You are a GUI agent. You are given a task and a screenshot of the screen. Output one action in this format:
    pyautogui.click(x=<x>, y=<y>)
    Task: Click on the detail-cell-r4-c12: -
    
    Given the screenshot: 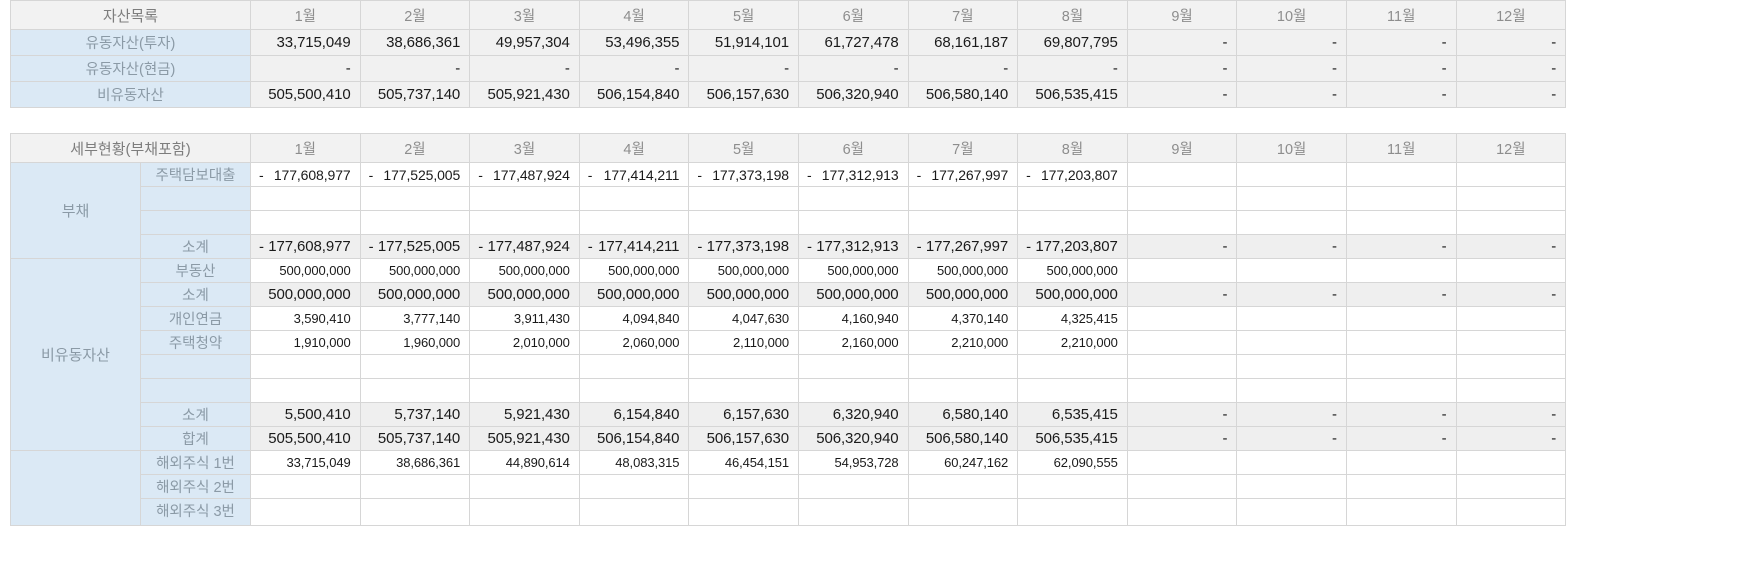 What is the action you would take?
    pyautogui.click(x=1511, y=246)
    